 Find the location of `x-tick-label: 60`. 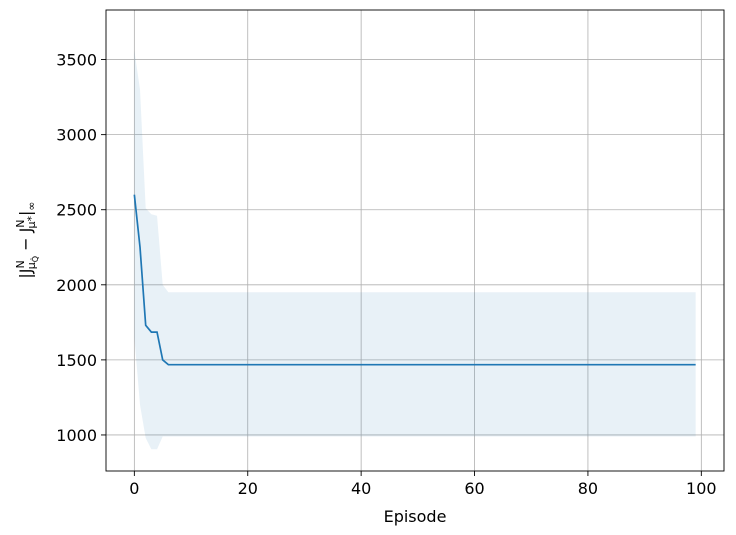

x-tick-label: 60 is located at coordinates (474, 488).